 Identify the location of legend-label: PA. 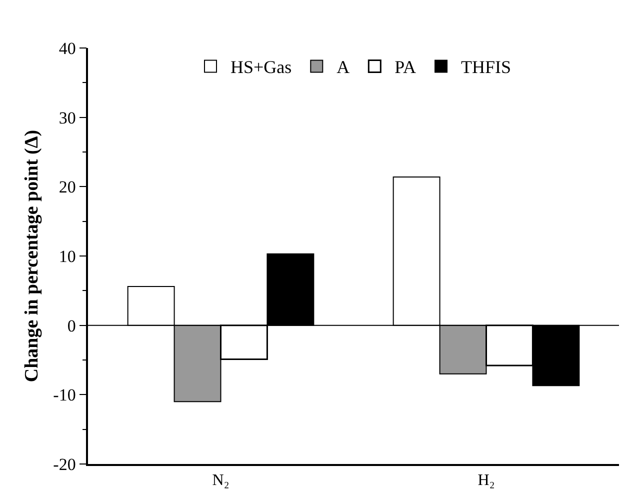
(405, 67).